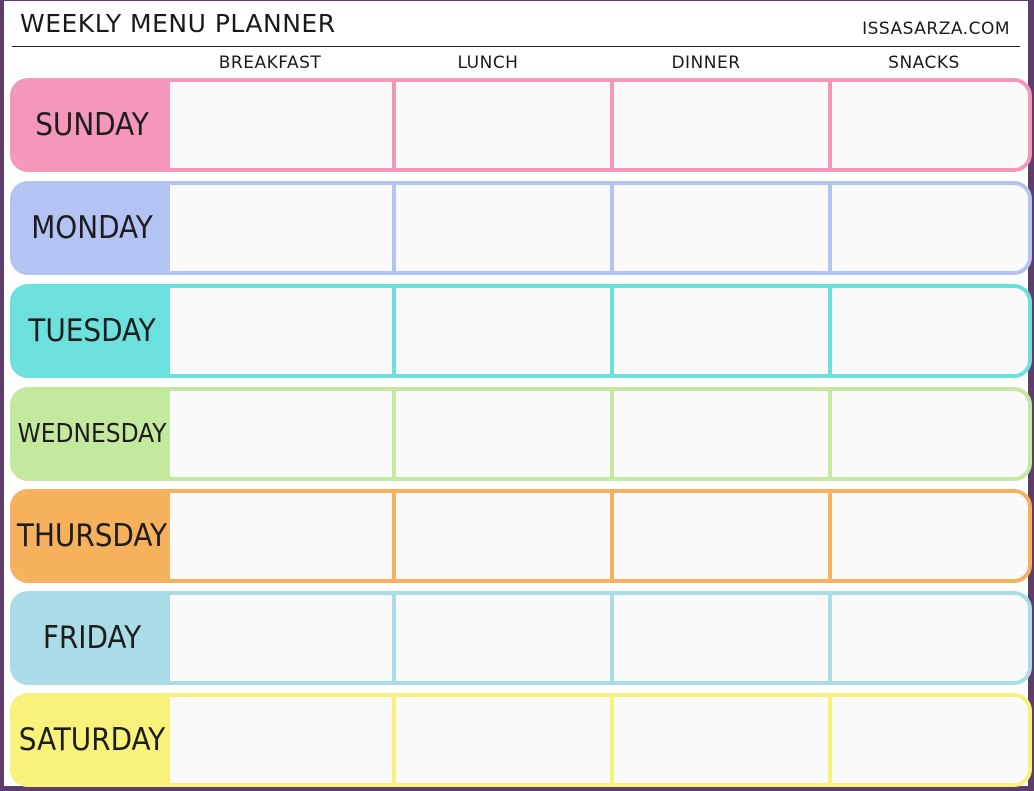 The height and width of the screenshot is (791, 1034). Describe the element at coordinates (501, 638) in the screenshot. I see `meal-cell-friday-lunch` at that location.